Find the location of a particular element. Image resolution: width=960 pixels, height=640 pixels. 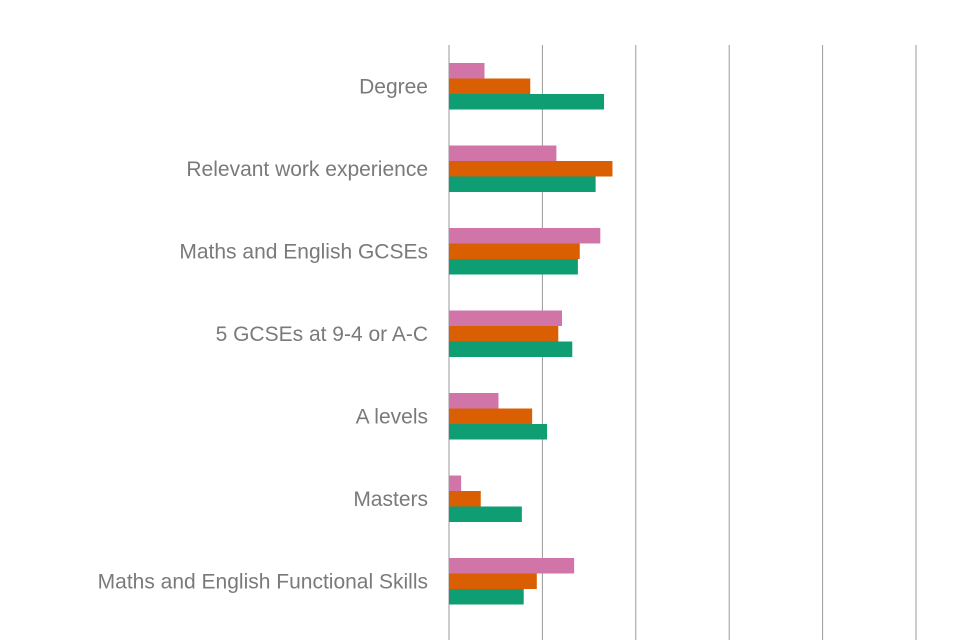

category-label-4: A levels is located at coordinates (392, 416).